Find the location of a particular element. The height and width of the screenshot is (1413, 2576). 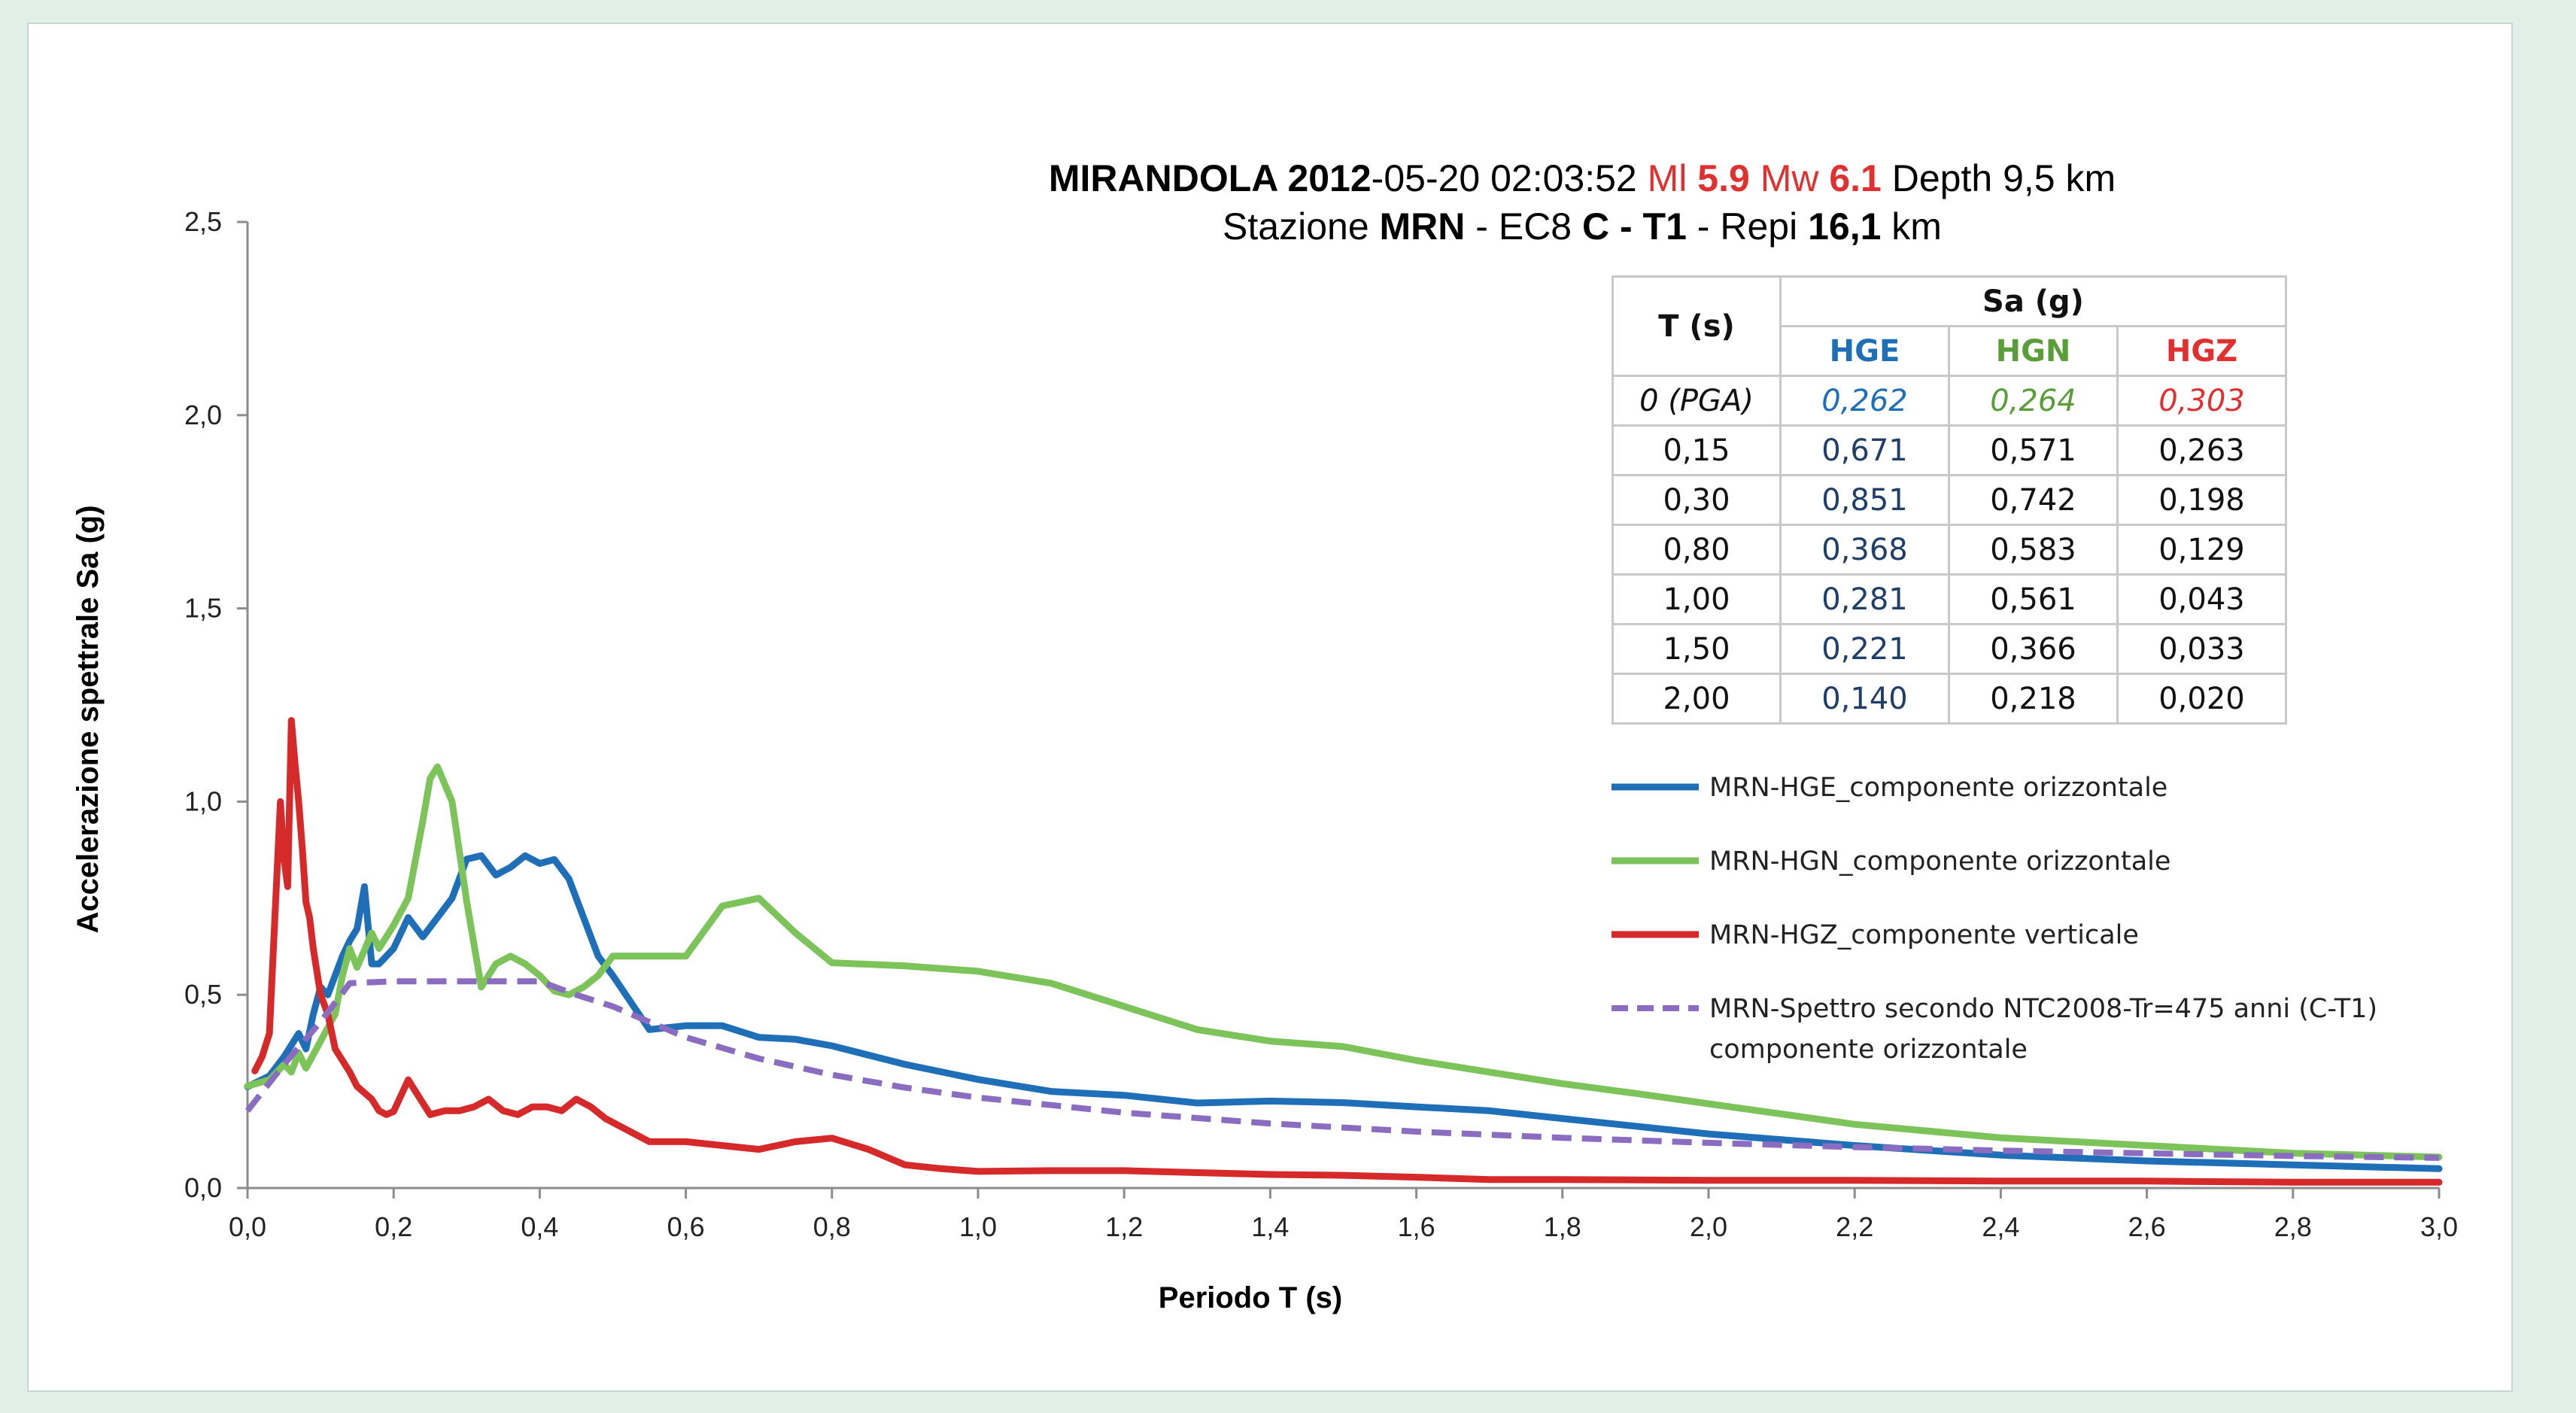

series-line-mrn-spettro-secondo-ntc2008-tr-475-anni- is located at coordinates (1342, 1069).